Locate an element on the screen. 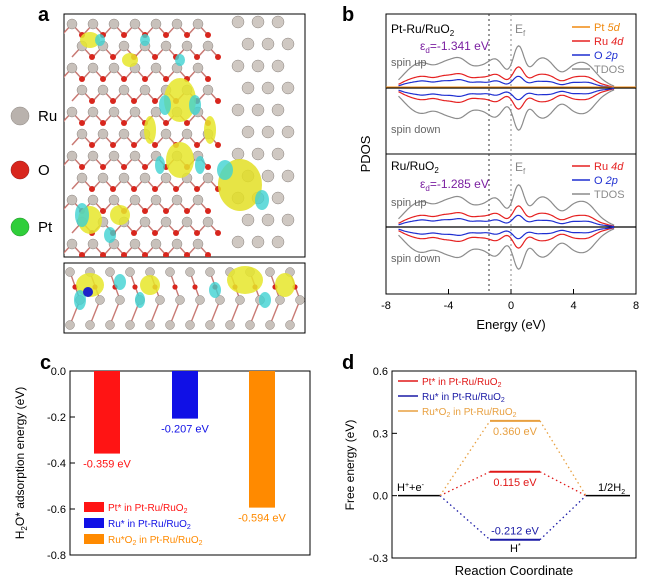  pdos-top-legend: Pt 5d Ru 4d O 2p TDOS is located at coordinates (598, 49).